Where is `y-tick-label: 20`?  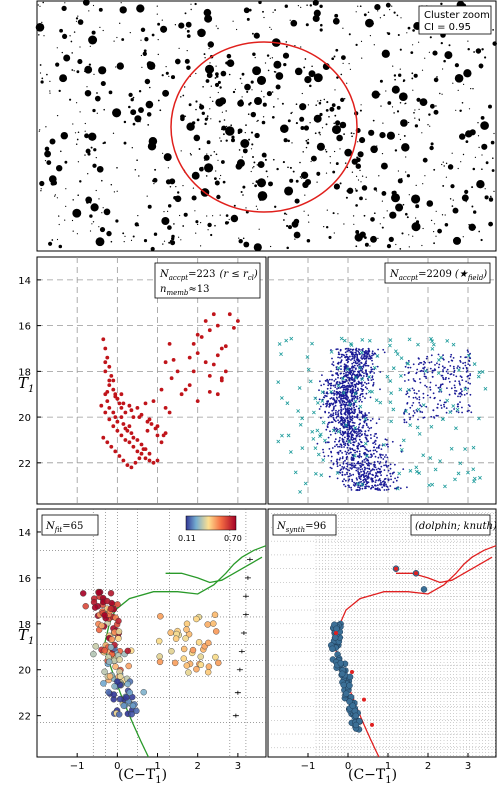
y-tick-label: 20 is located at coordinates (24, 671).